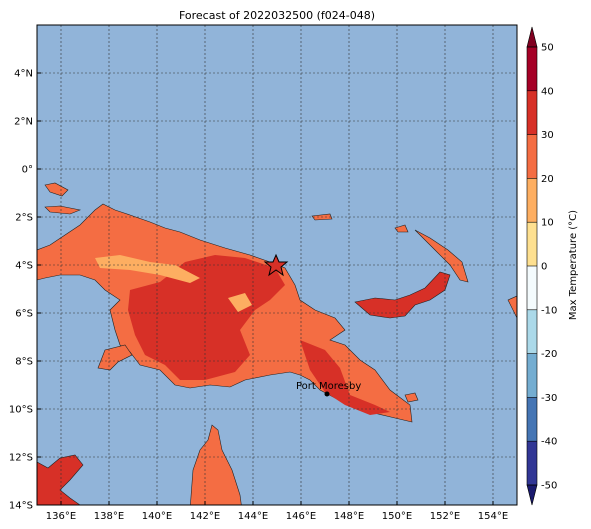 The height and width of the screenshot is (529, 591). What do you see at coordinates (397, 516) in the screenshot?
I see `x-tick-label: 150°E` at bounding box center [397, 516].